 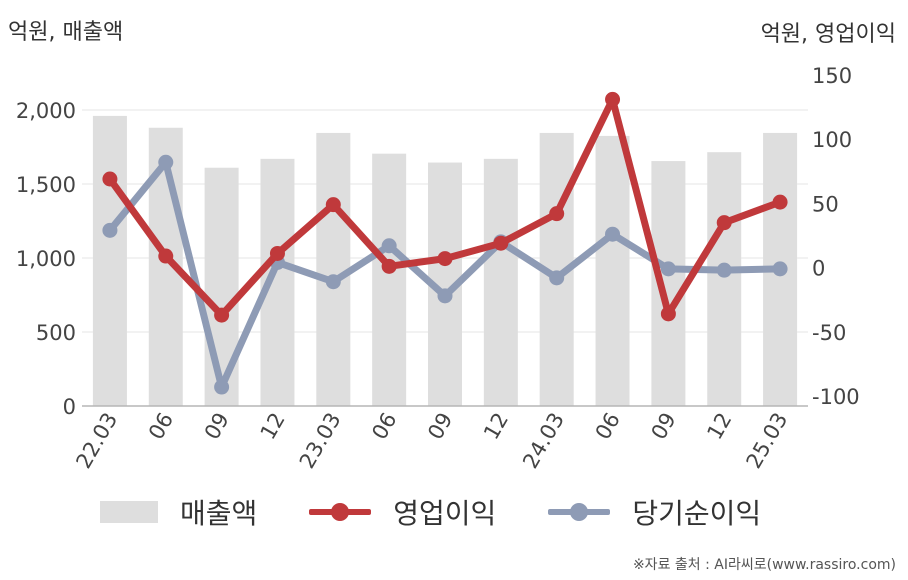 I want to click on right-axis-unit: 억원, 영업이익, so click(x=828, y=34).